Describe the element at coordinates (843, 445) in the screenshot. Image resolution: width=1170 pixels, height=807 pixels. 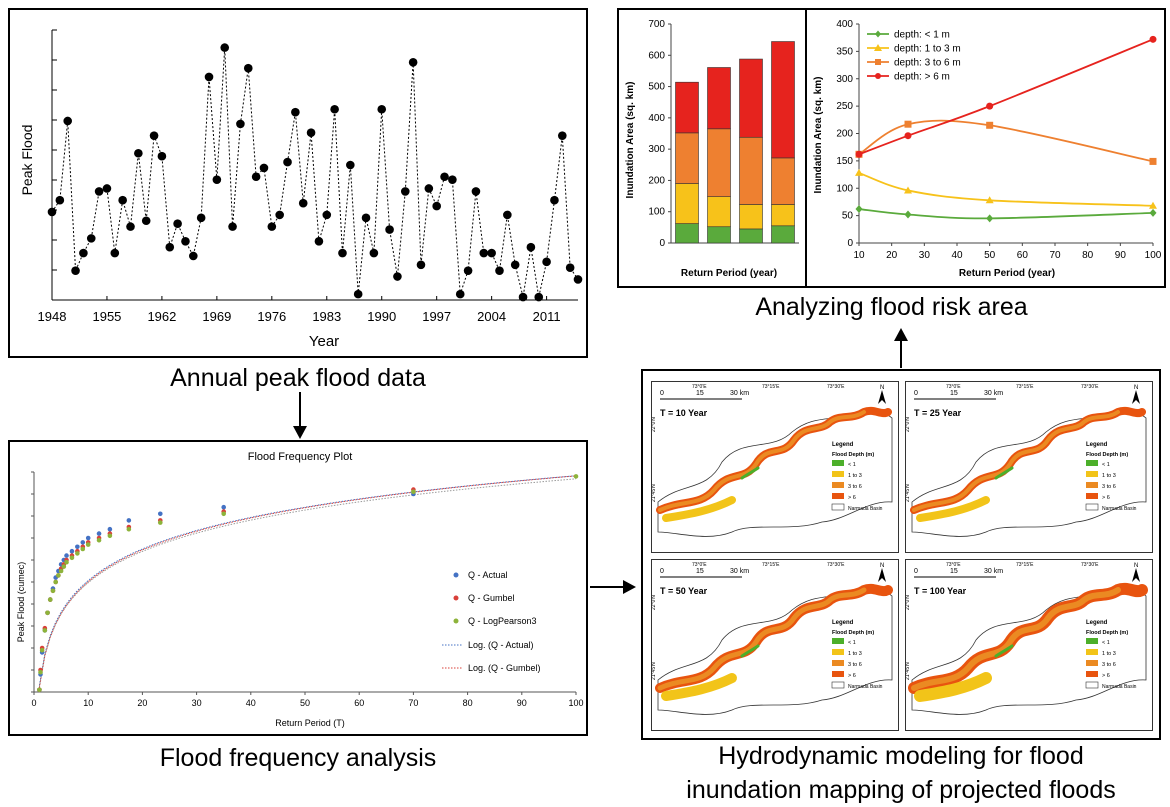
I see `legend-title: Legend` at that location.